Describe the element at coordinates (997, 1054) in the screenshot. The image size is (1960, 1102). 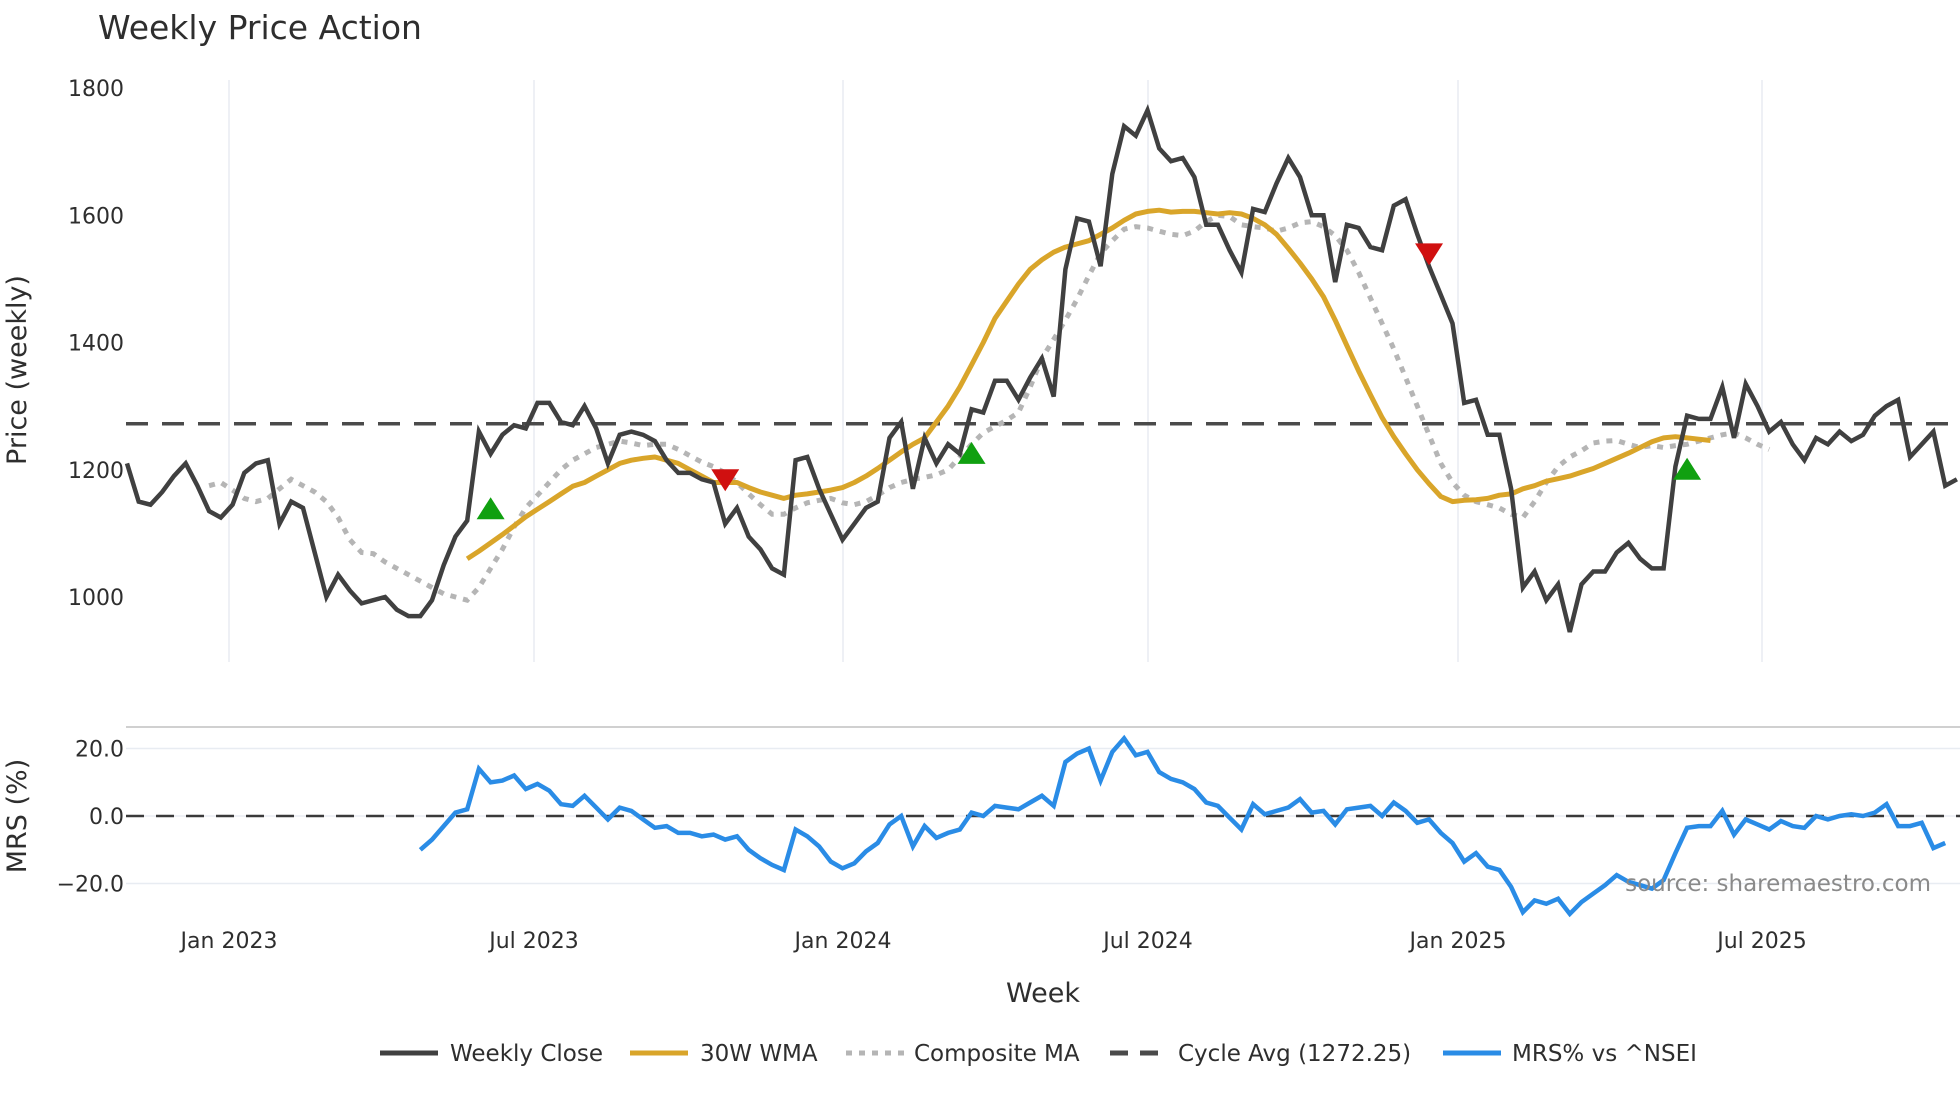
I see `legend-label: Composite MA` at that location.